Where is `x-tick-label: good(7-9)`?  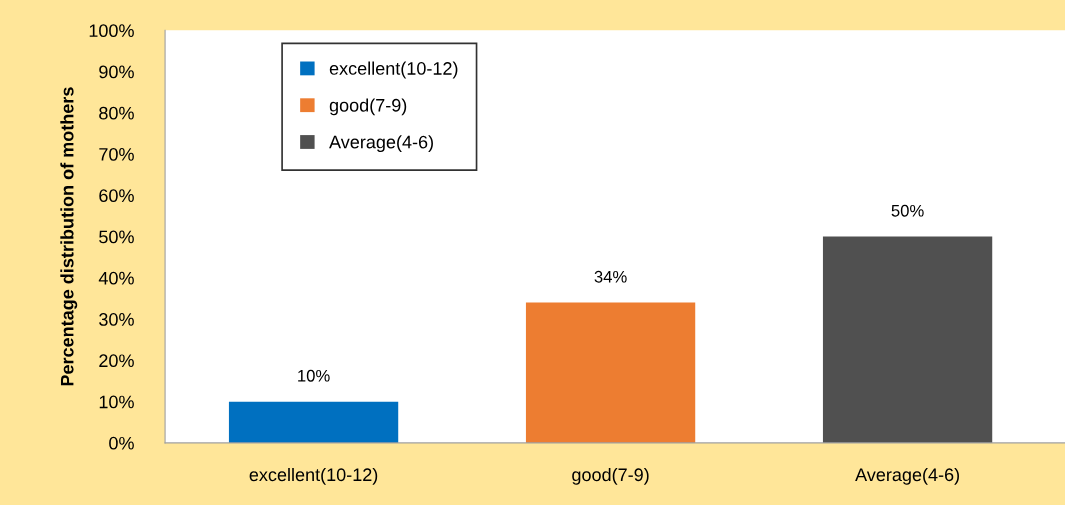
x-tick-label: good(7-9) is located at coordinates (610, 476).